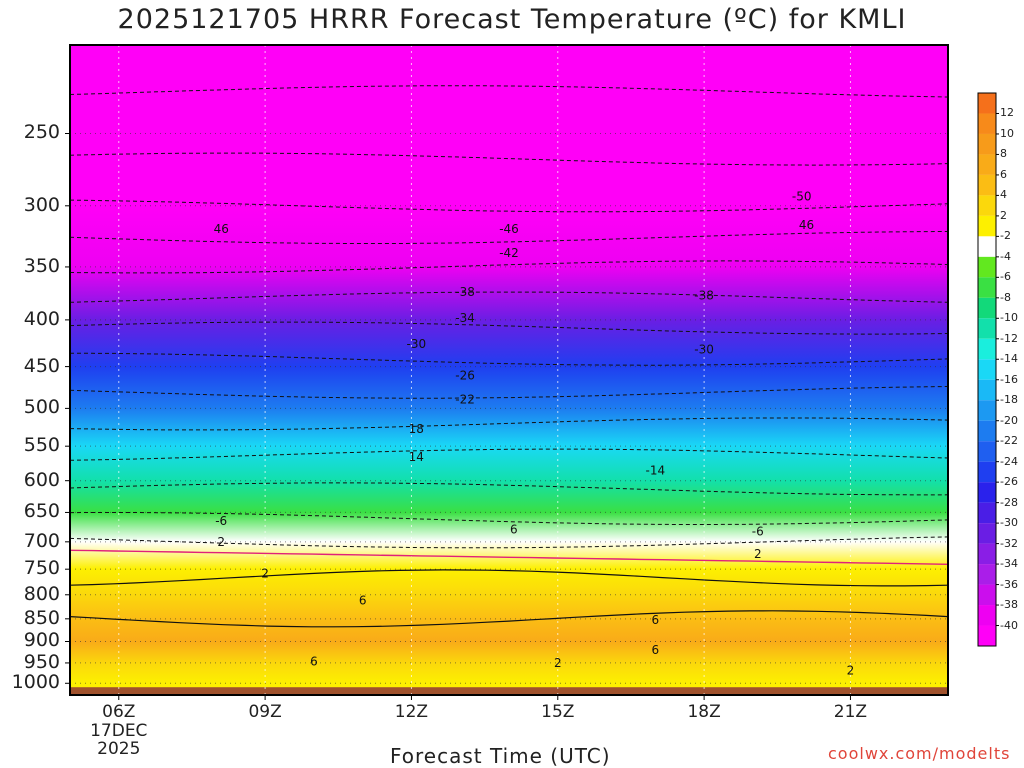  I want to click on y-tick-label: 800, so click(41, 593).